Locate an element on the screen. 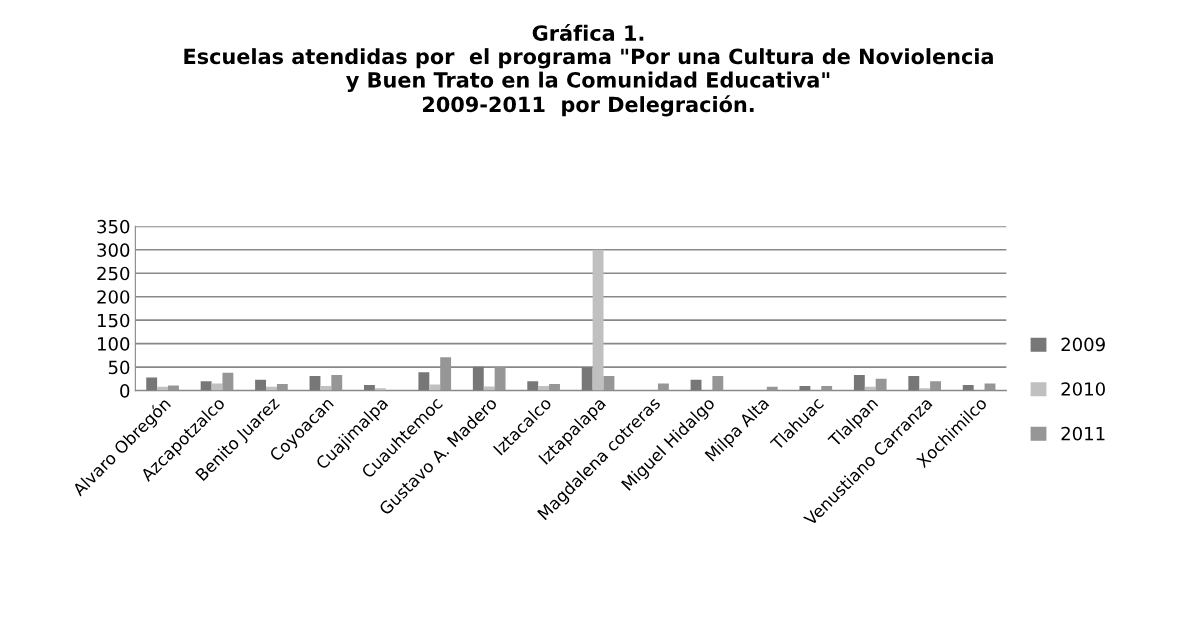  y-tick-label: 50 is located at coordinates (119, 367).